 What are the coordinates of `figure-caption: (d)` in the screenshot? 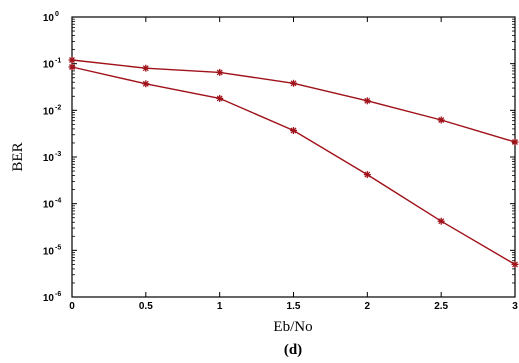 It's located at (293, 350).